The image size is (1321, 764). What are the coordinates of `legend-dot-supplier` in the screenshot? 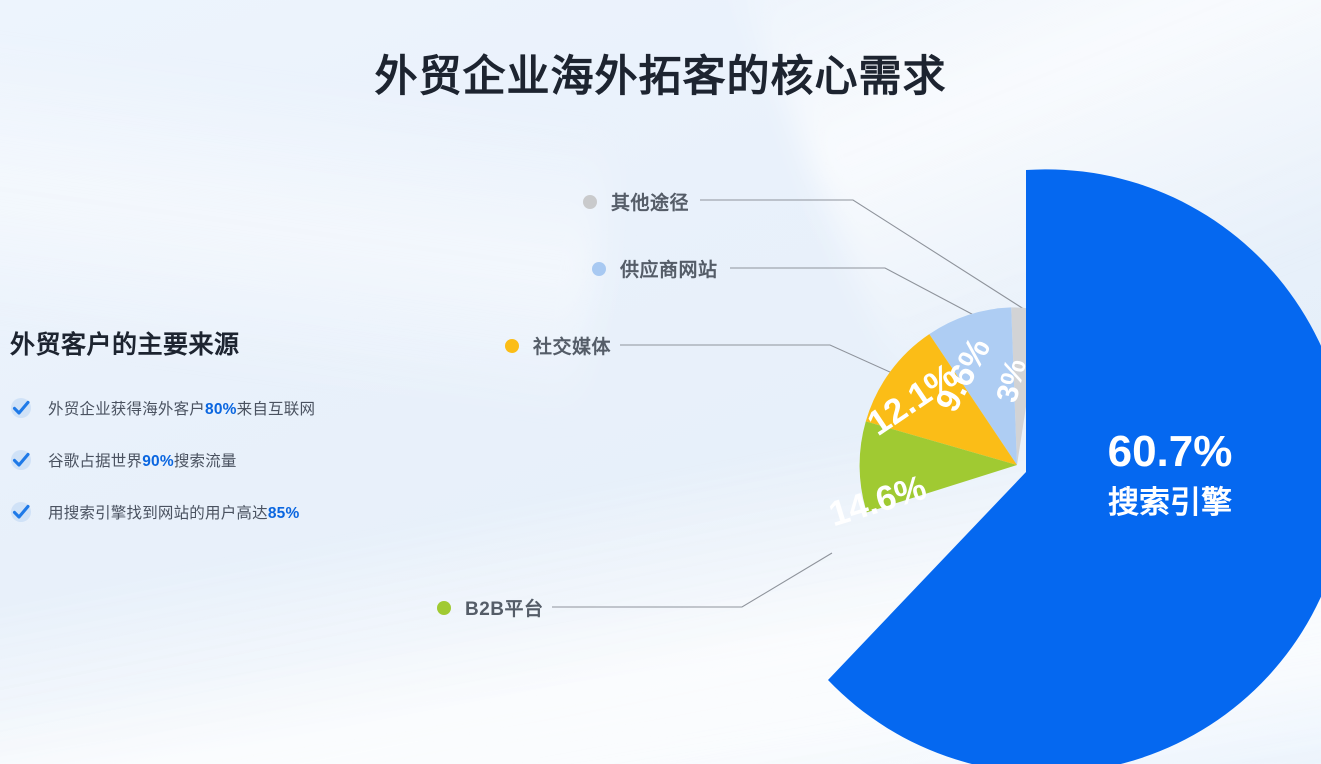 It's located at (599, 268).